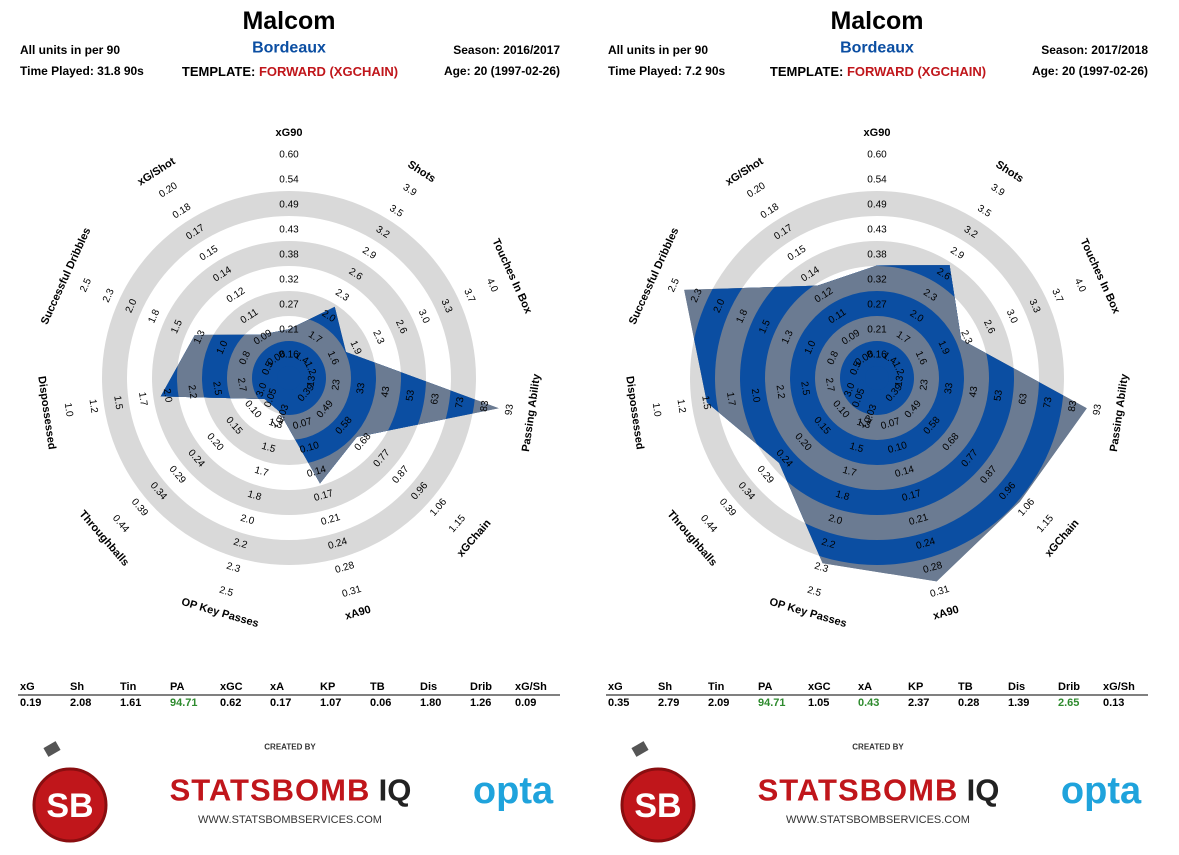 The height and width of the screenshot is (855, 1179). What do you see at coordinates (877, 355) in the screenshot?
I see `tick-label: 0.16` at bounding box center [877, 355].